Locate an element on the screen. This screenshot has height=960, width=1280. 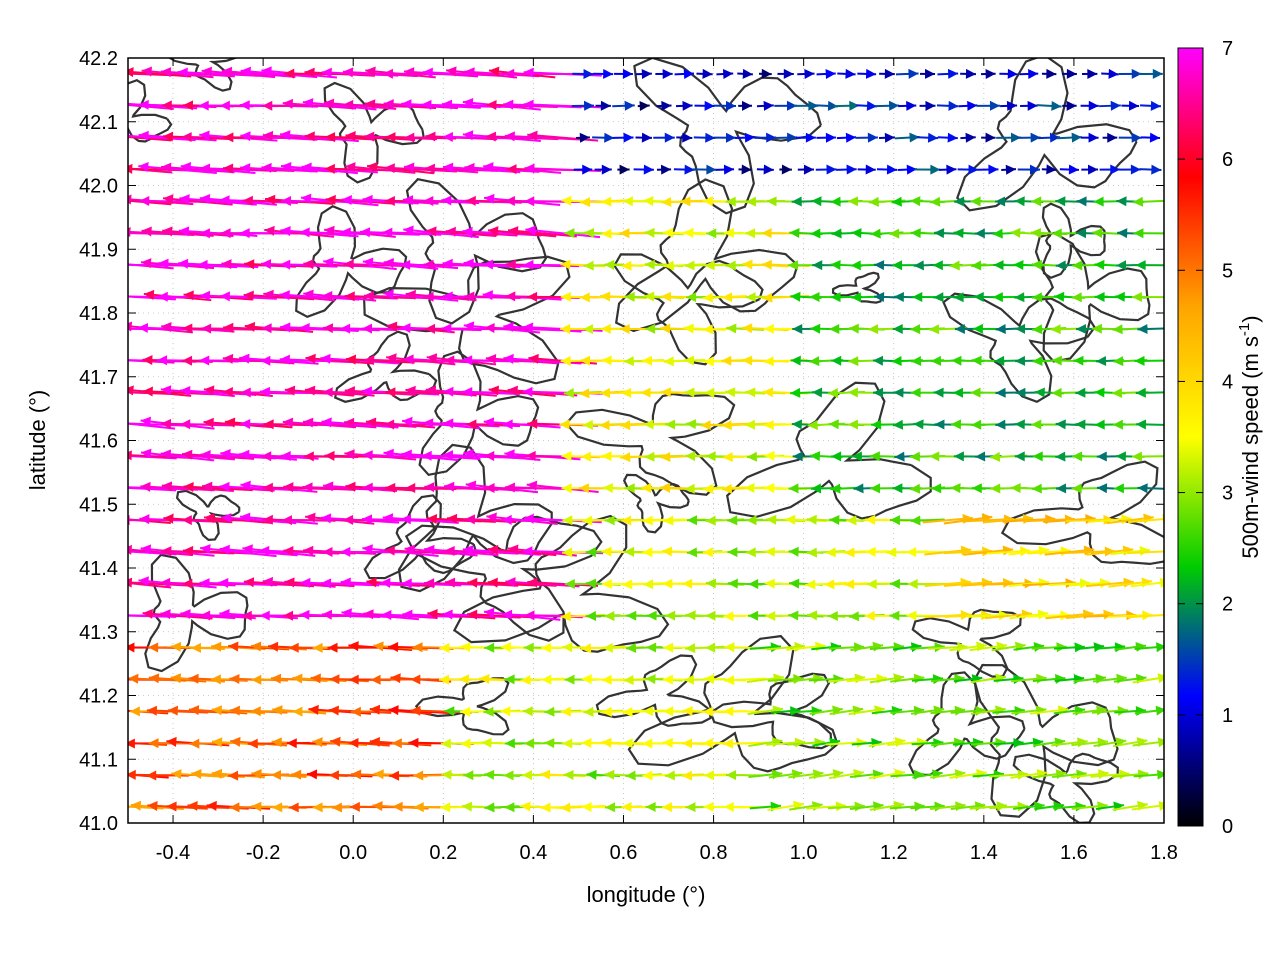
colorbar-tick-label: 0 is located at coordinates (1227, 827).